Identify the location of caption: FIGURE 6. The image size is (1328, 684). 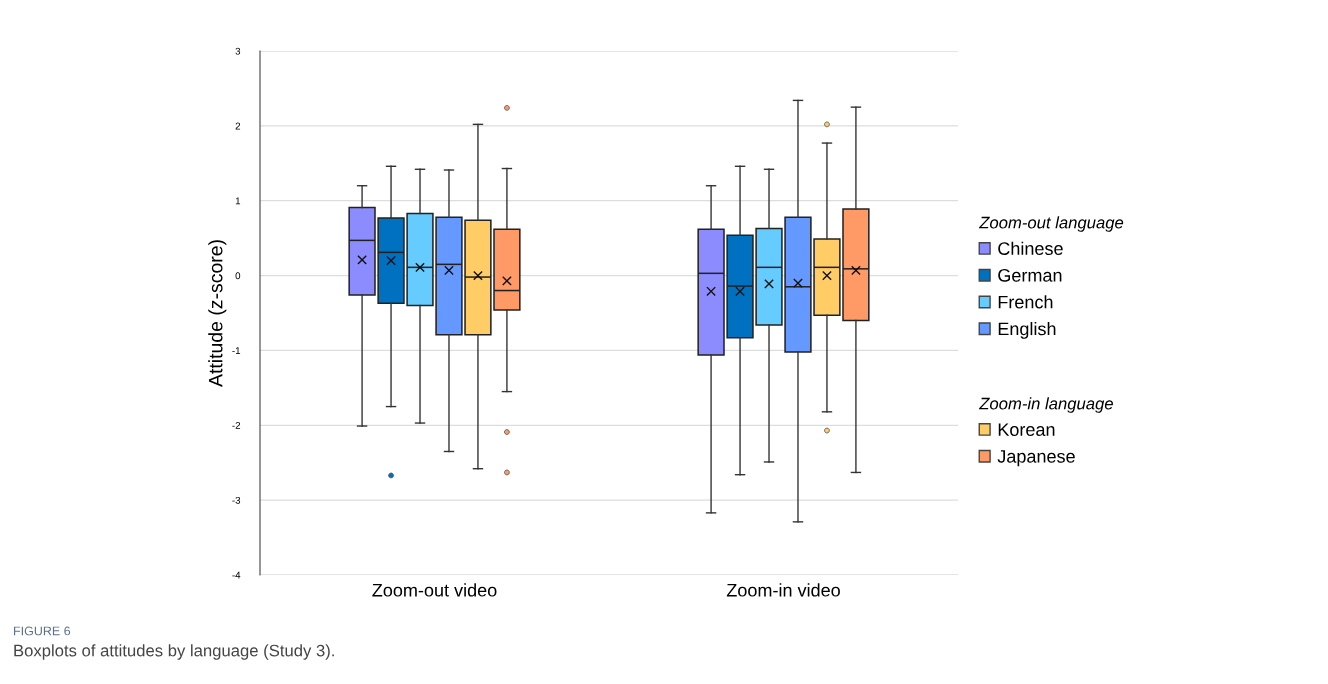
(42, 631).